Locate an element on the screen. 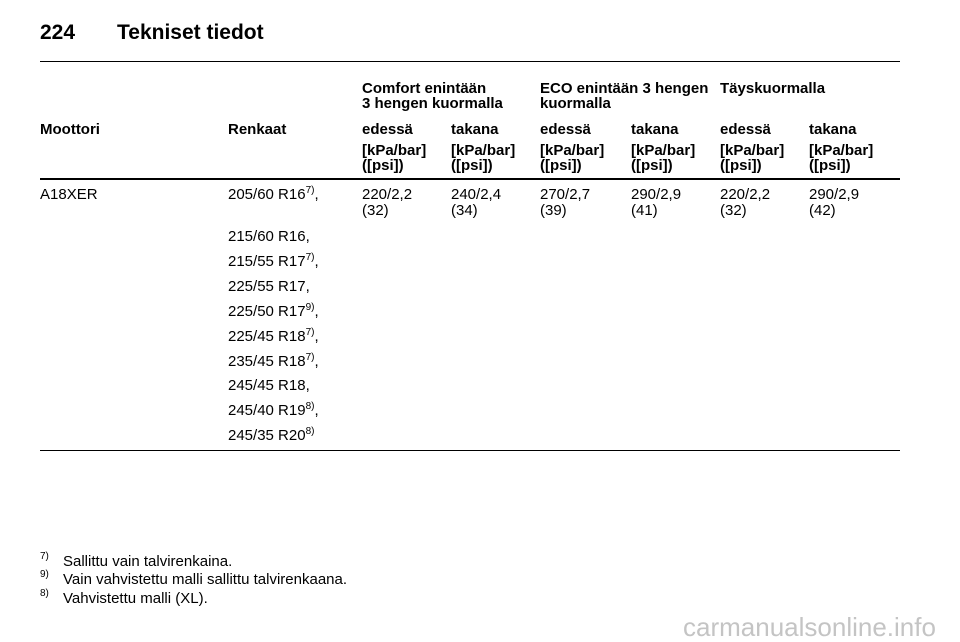  footnote-text: Sallittu vain talvirenkaina. is located at coordinates (148, 561).